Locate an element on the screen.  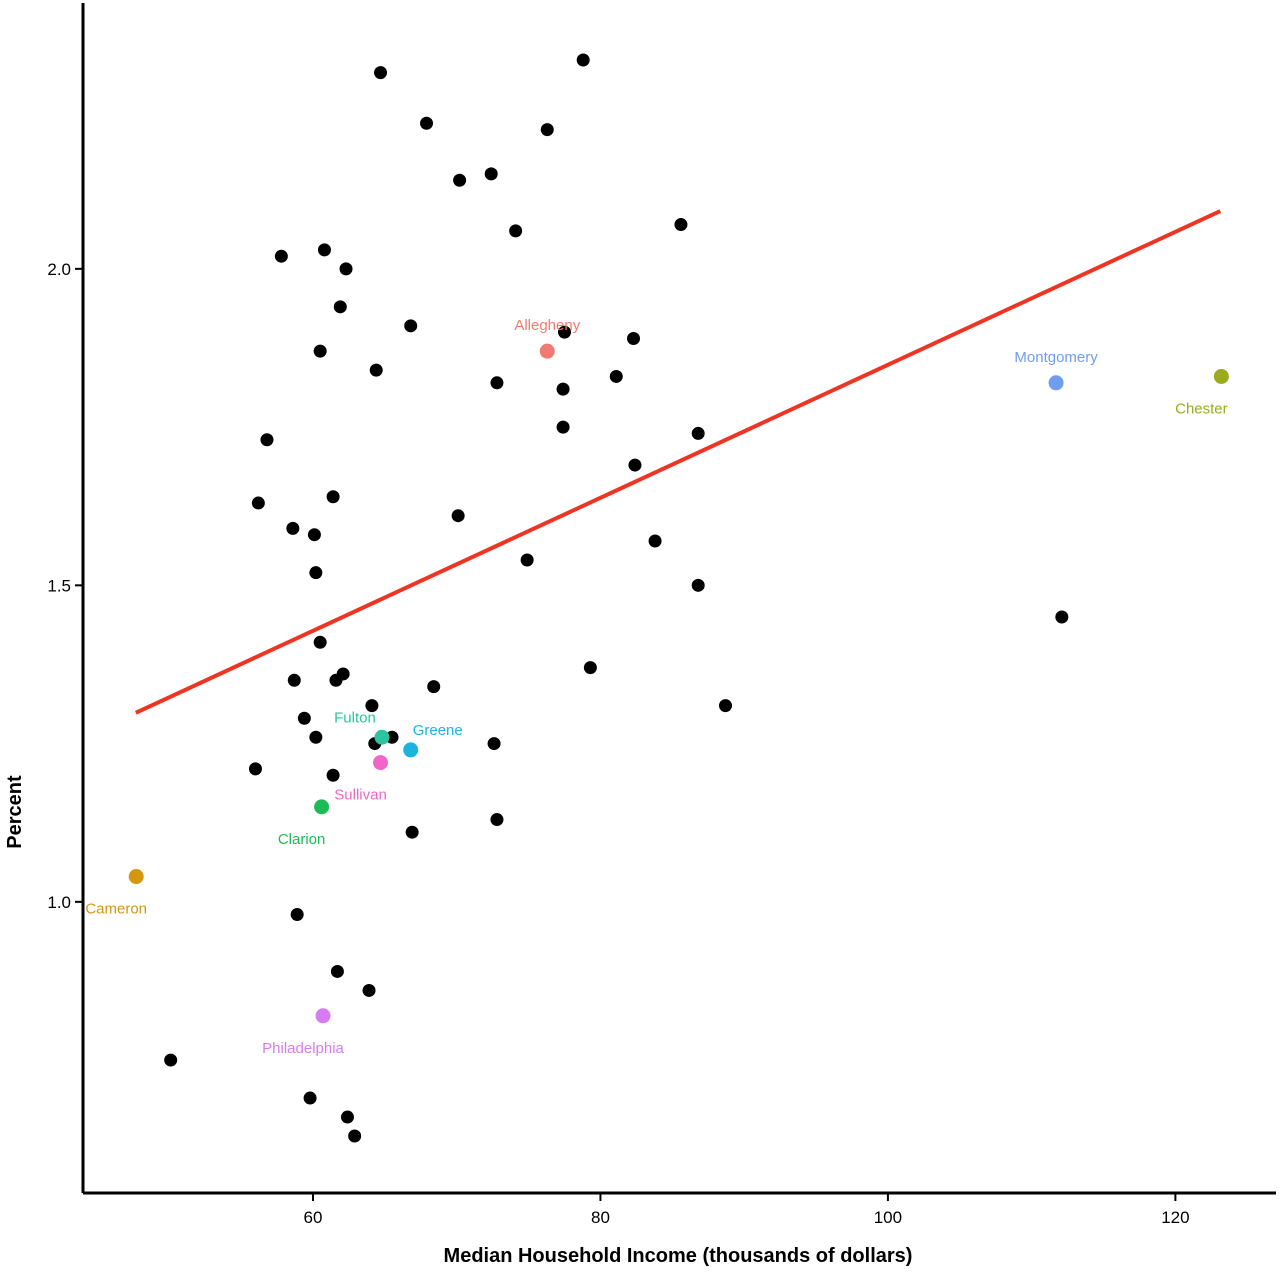
x-tick-label: 100 is located at coordinates (888, 1217).